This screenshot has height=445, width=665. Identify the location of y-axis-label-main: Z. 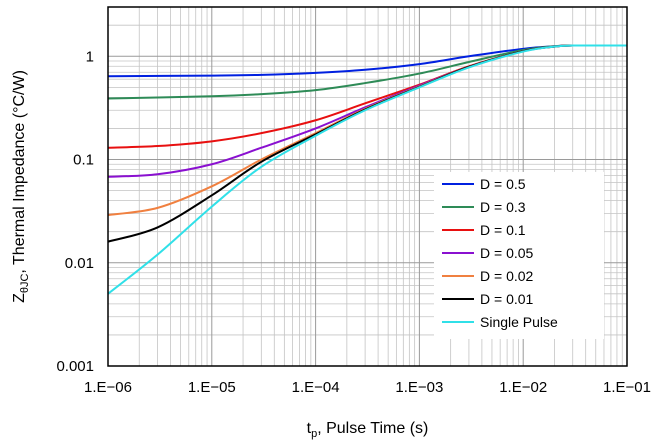
(19, 298).